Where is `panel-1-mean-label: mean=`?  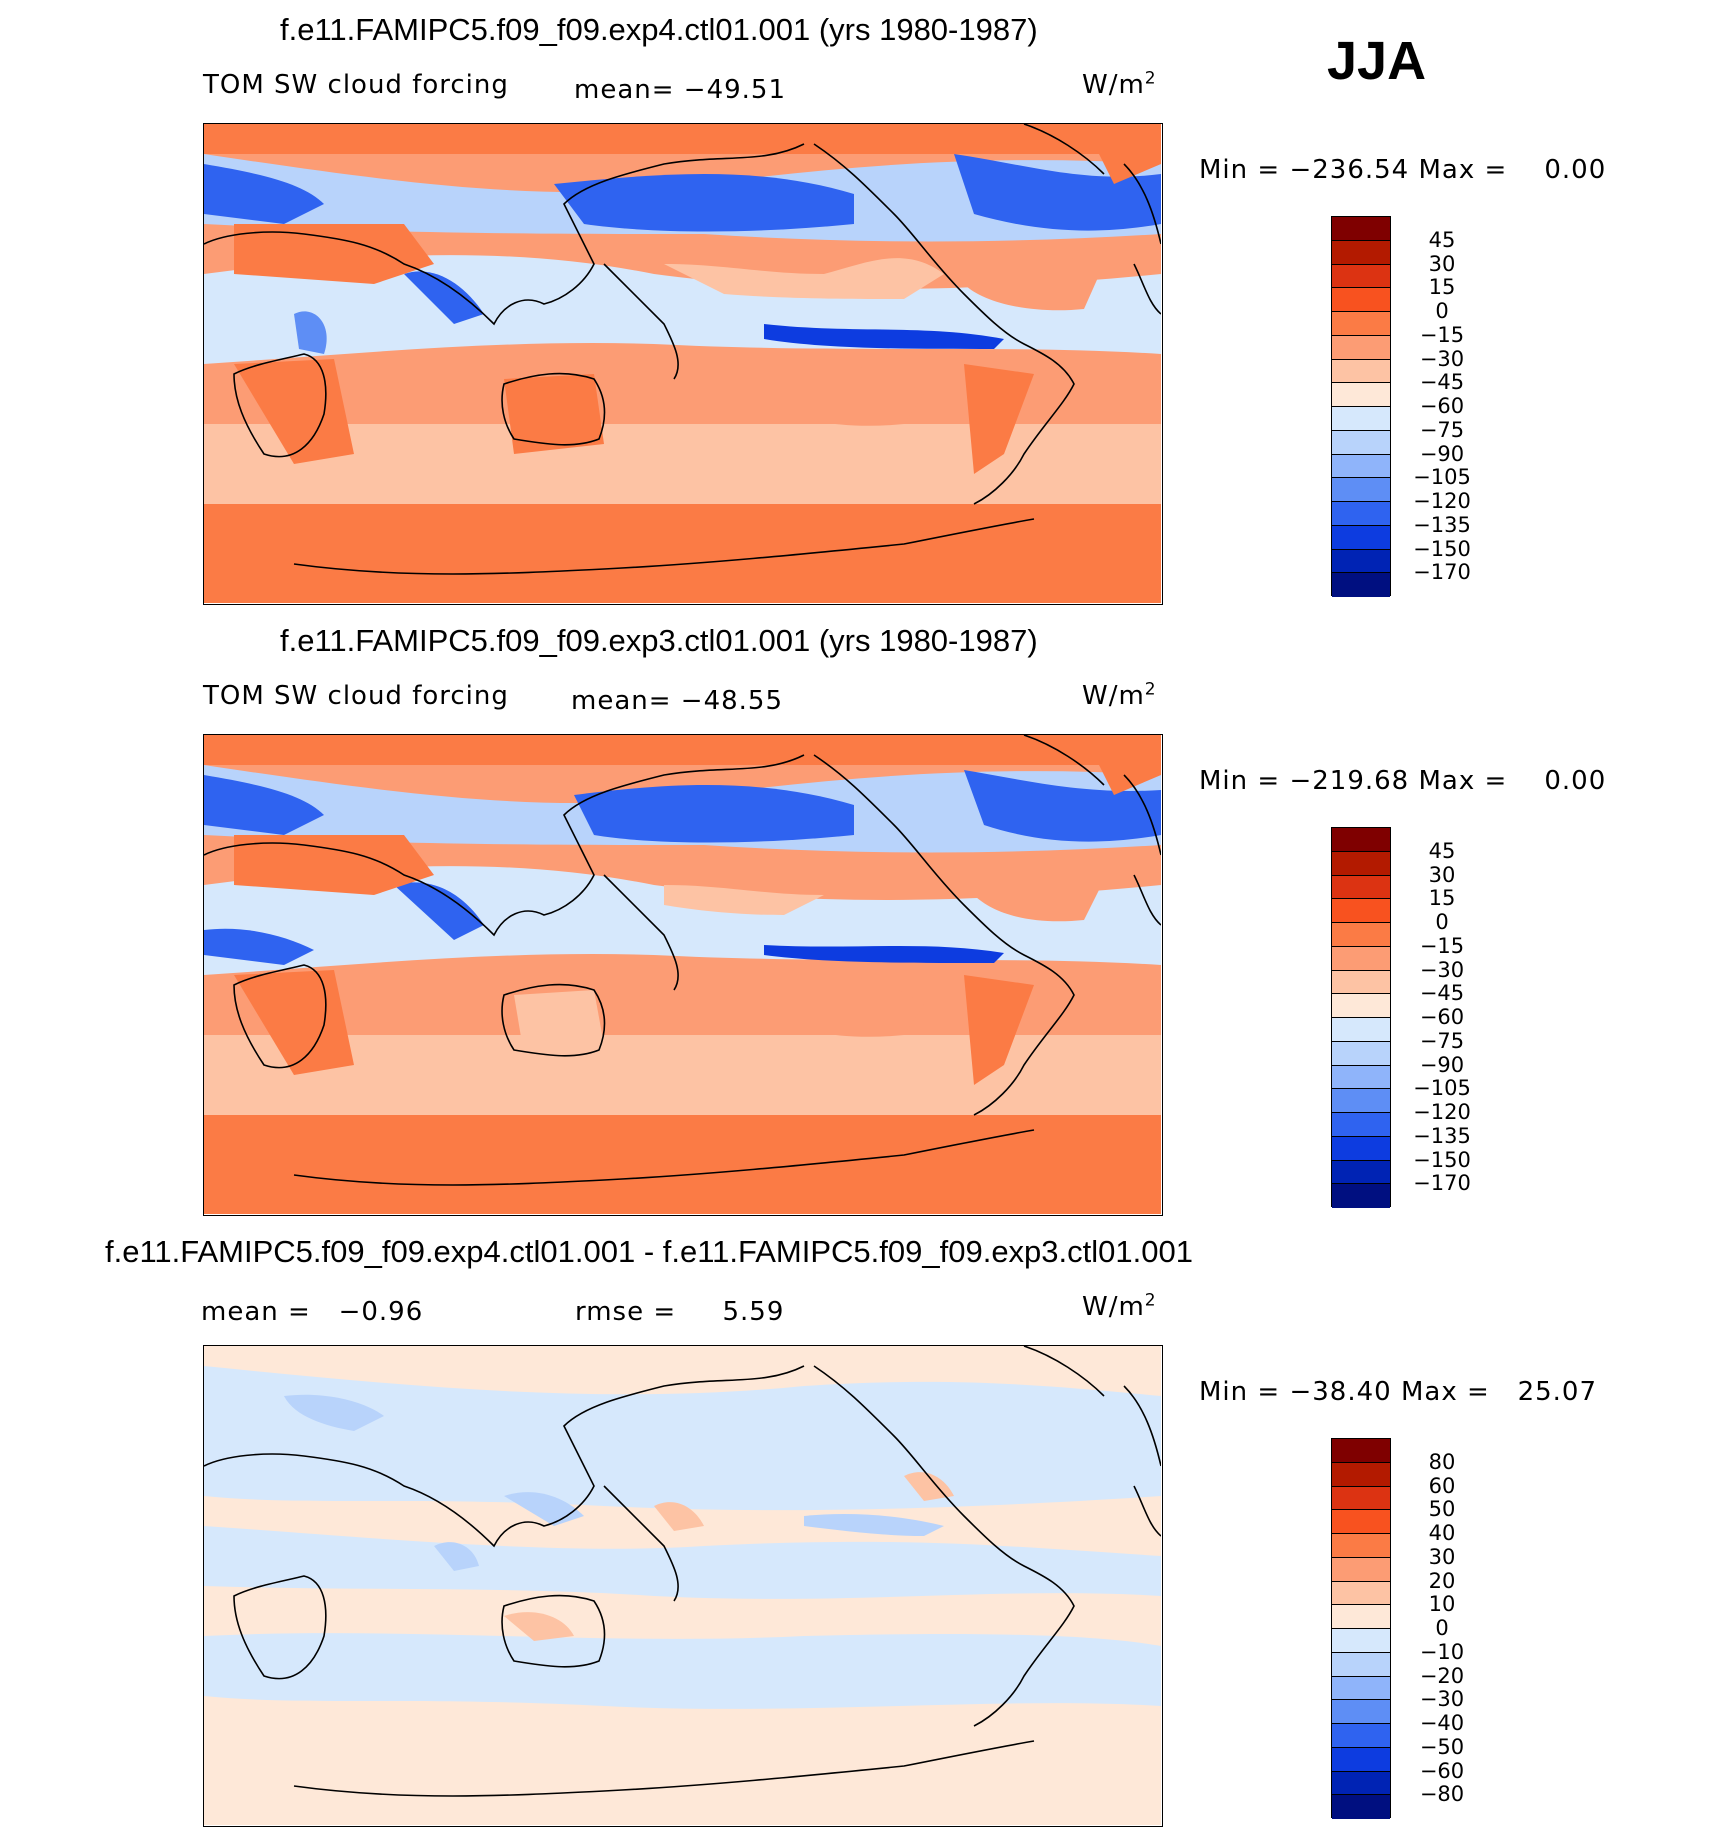 panel-1-mean-label: mean= is located at coordinates (624, 90).